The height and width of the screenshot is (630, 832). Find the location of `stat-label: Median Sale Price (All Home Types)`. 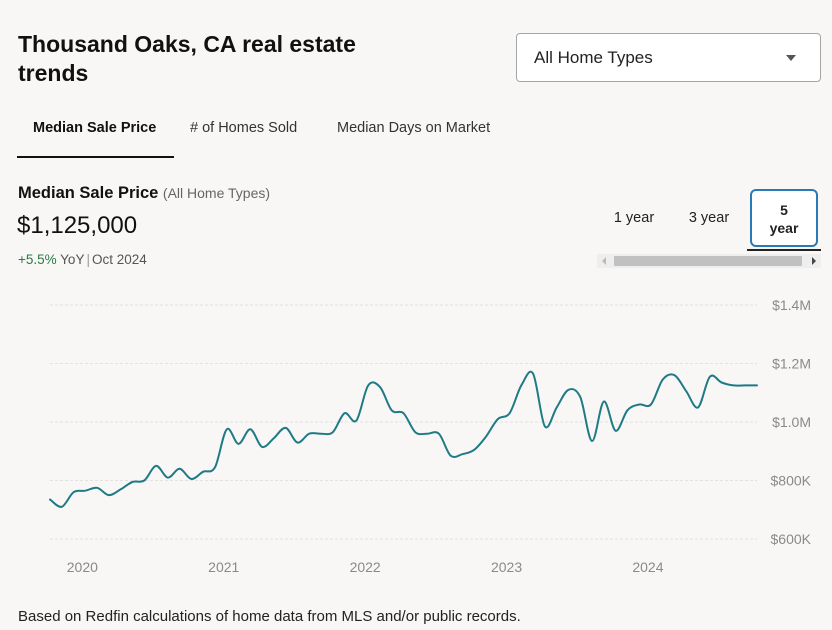

stat-label: Median Sale Price (All Home Types) is located at coordinates (144, 193).